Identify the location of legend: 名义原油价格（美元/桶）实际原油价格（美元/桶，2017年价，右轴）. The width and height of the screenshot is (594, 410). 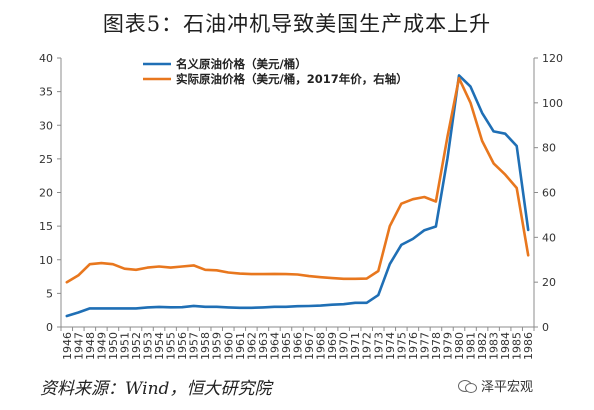
(275, 71).